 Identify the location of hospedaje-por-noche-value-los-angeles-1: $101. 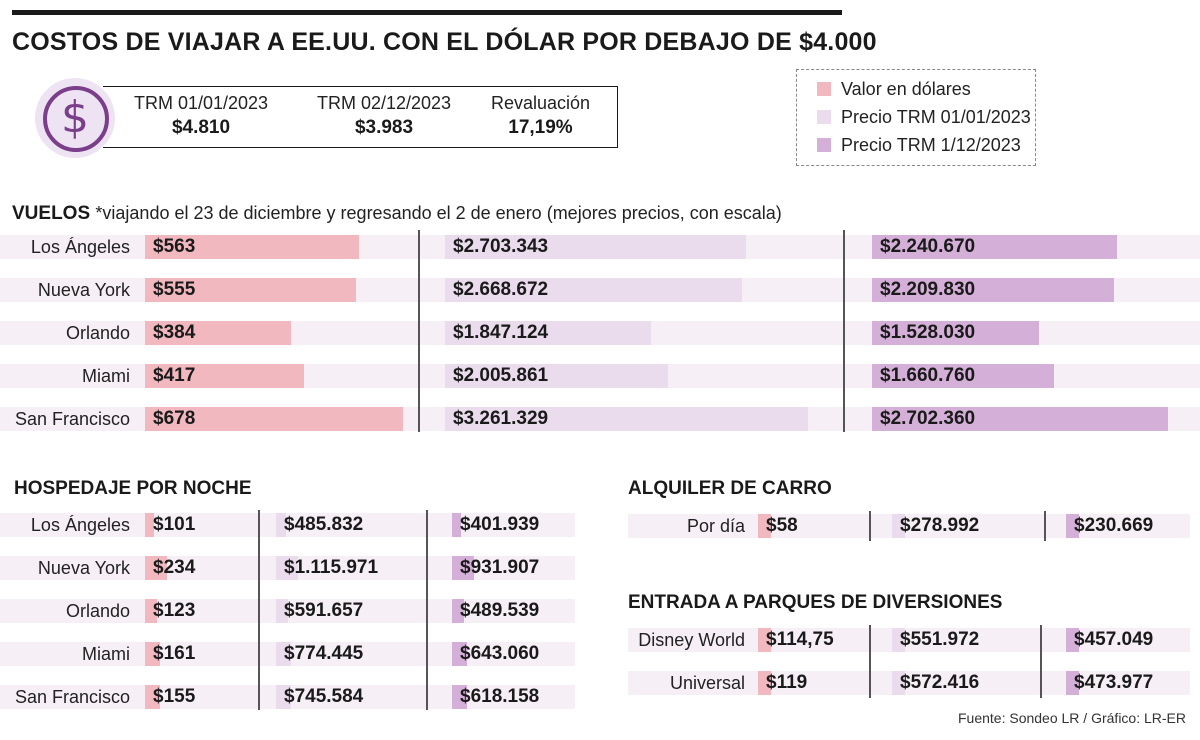
(174, 524).